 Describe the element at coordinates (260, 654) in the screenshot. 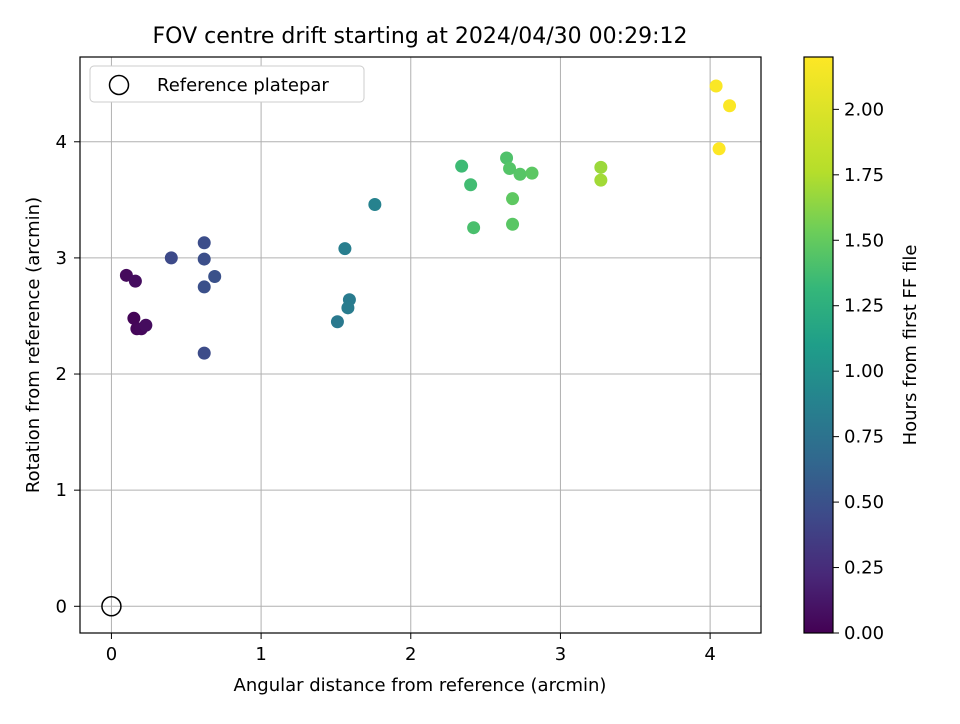

I see `x-tick-label: 1` at that location.